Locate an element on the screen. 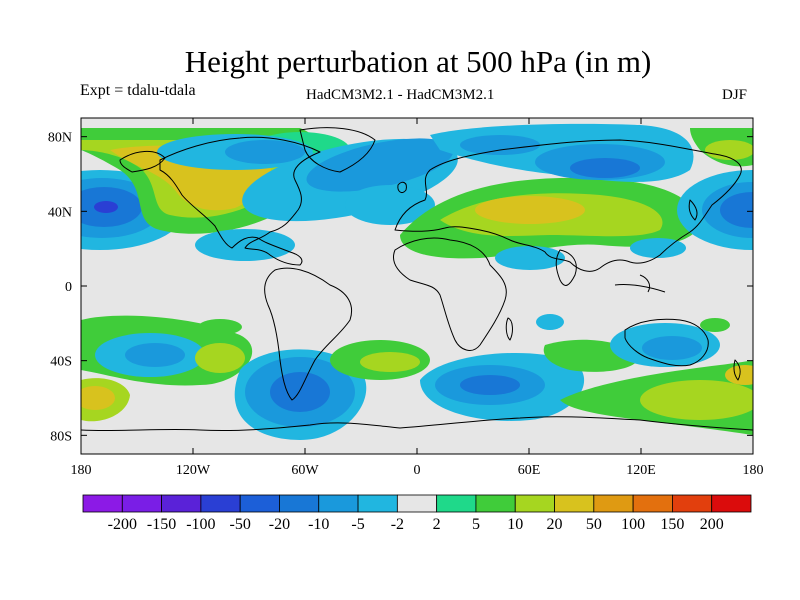 This screenshot has width=800, height=600. colorbar-label: 50 is located at coordinates (594, 524).